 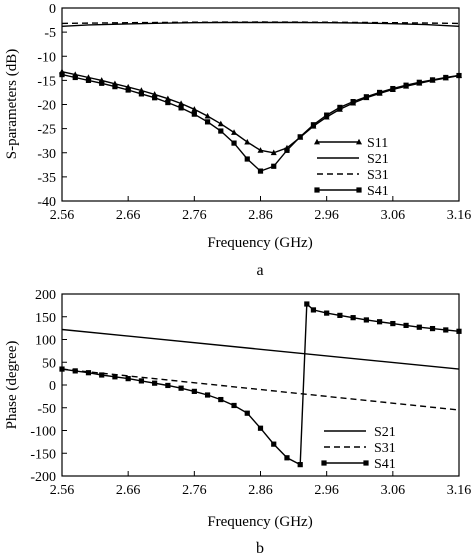 I want to click on panel-a-series-s11-line, so click(x=260, y=112).